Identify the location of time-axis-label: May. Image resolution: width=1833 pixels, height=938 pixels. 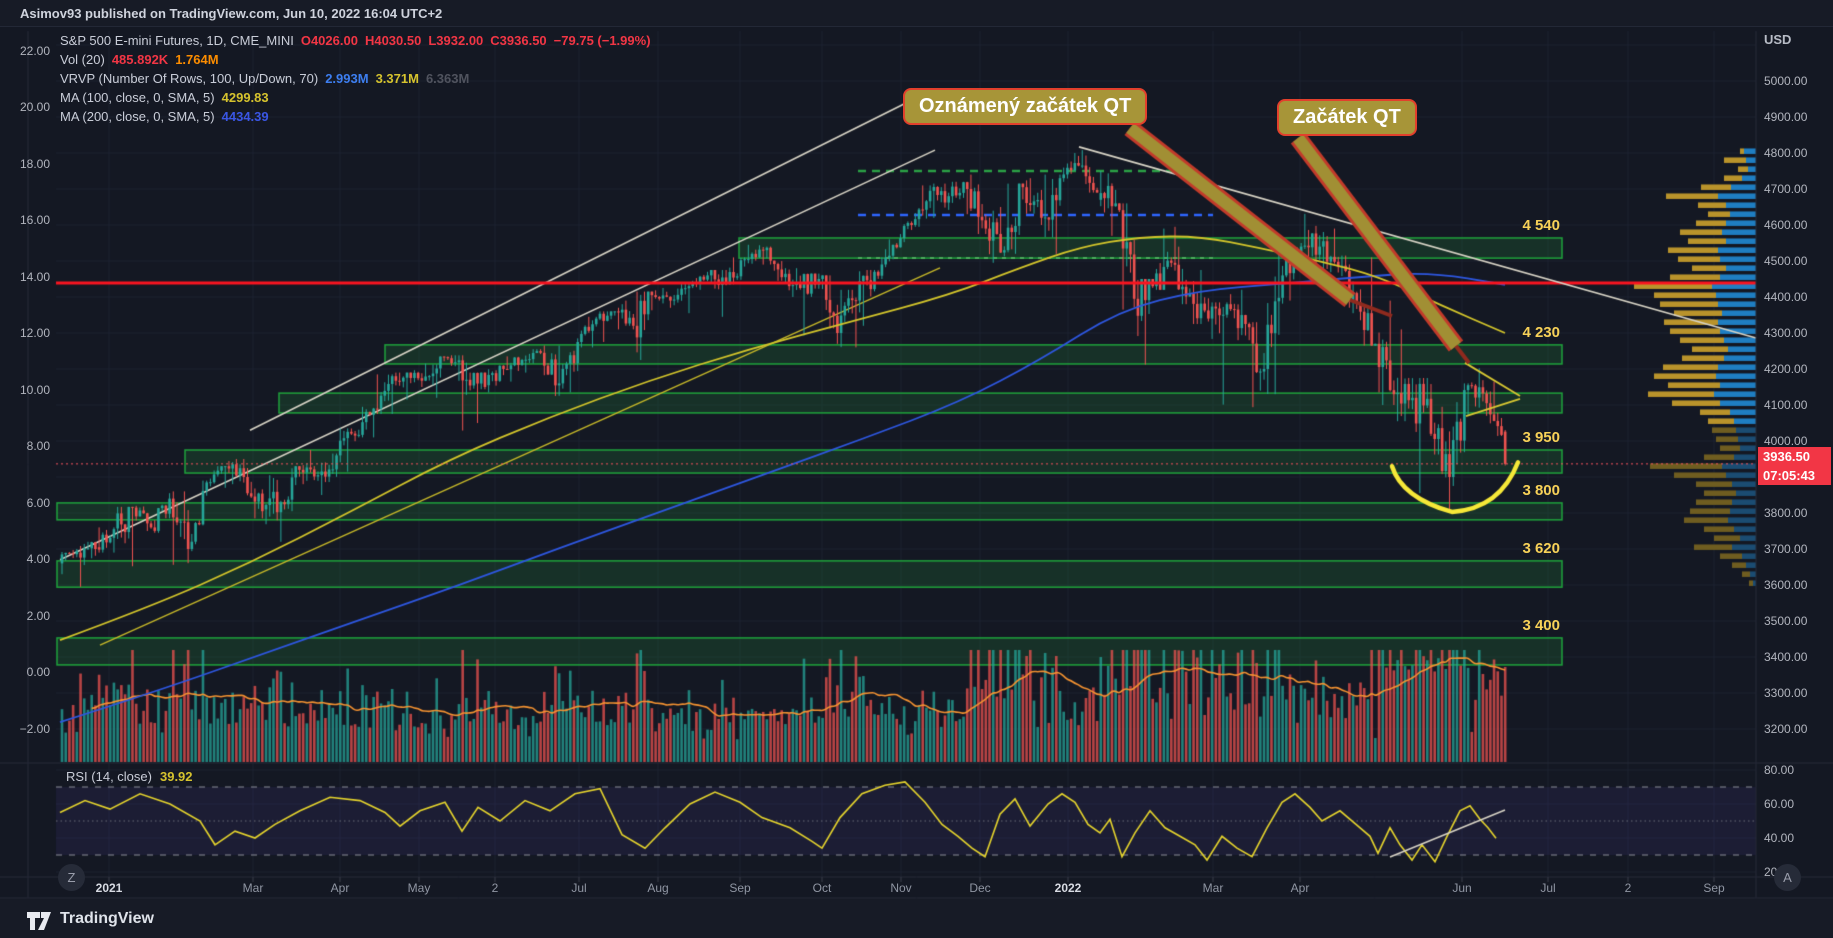
(419, 888).